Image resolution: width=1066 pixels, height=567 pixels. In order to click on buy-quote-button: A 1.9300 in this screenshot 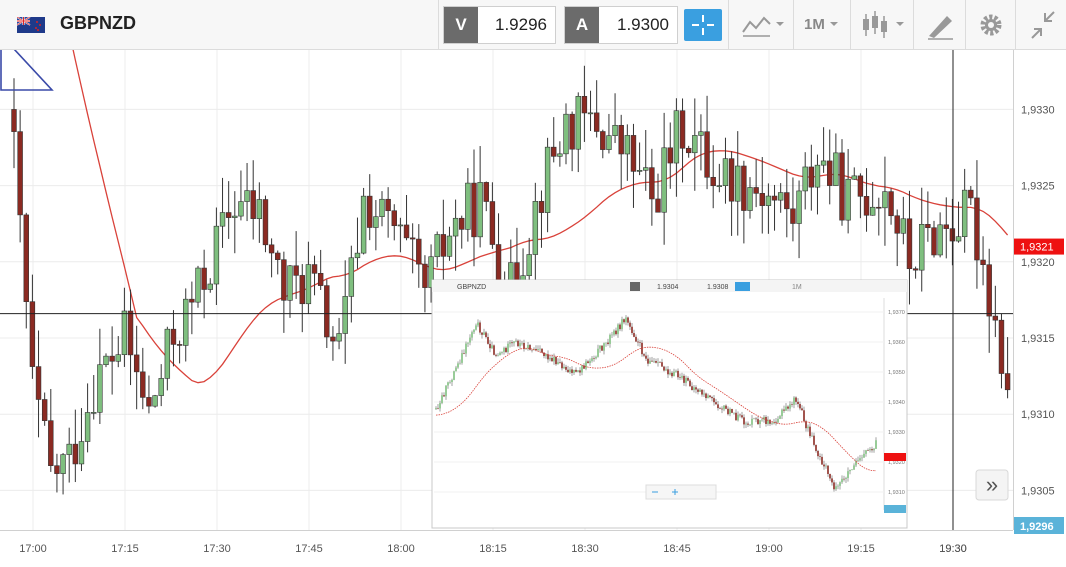, I will do `click(621, 25)`.